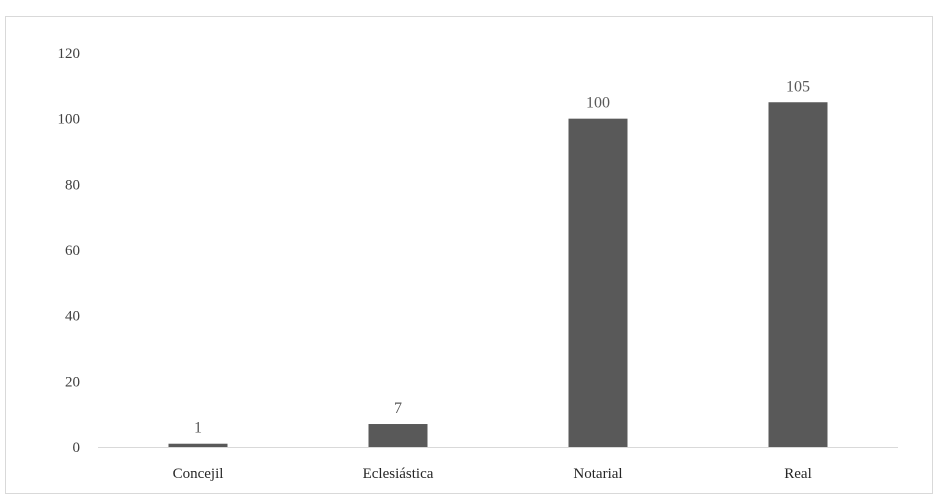 The height and width of the screenshot is (494, 939). I want to click on data-label-3: 105, so click(798, 86).